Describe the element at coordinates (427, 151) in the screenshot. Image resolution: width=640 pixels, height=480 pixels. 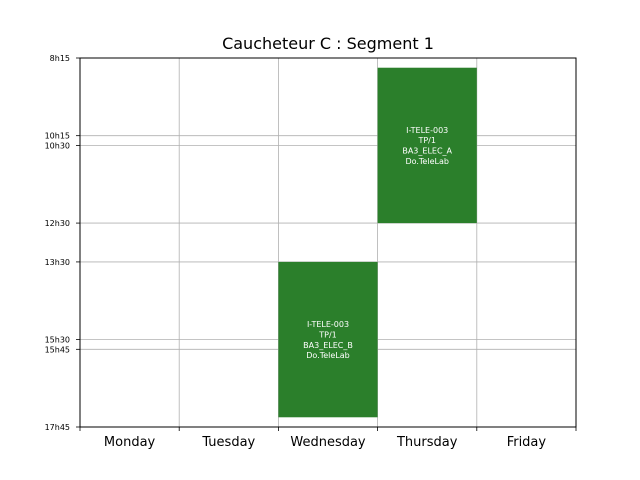
I see `event-label: BA3_ELEC_A` at that location.